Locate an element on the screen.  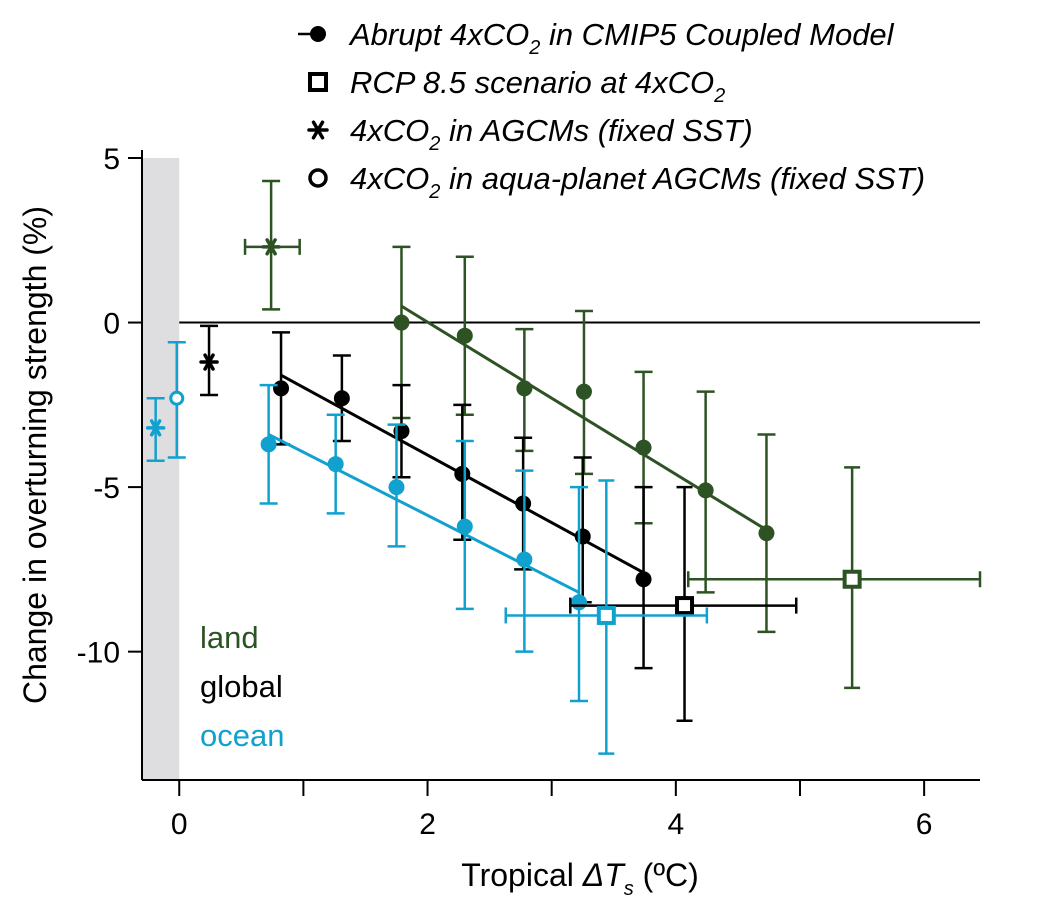
legend-star-icon is located at coordinates (318, 130).